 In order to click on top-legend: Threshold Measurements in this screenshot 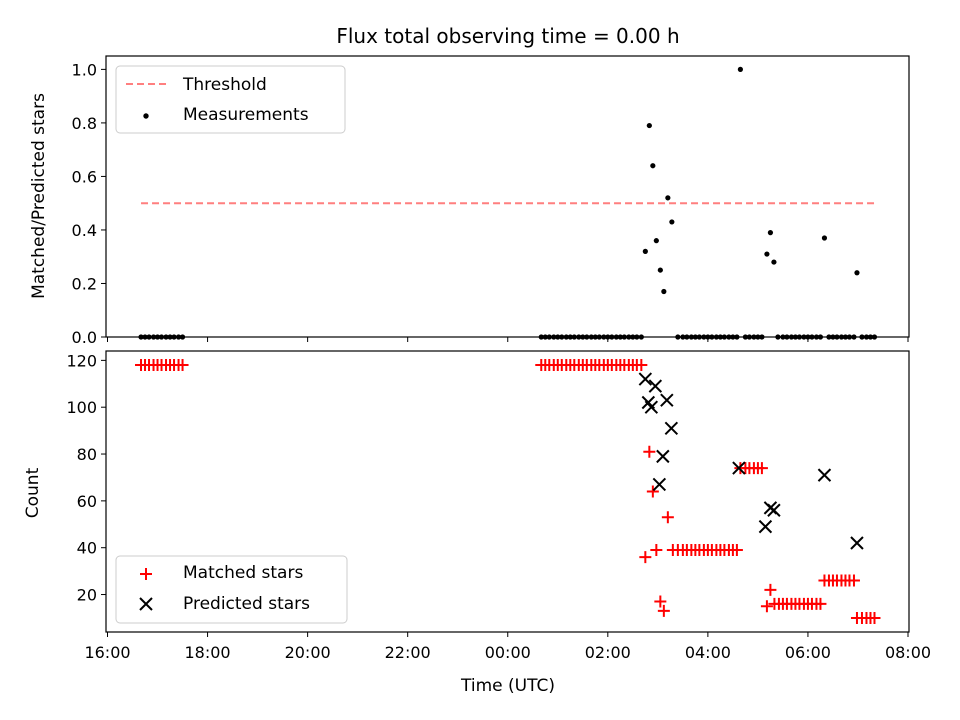, I will do `click(230, 99)`.